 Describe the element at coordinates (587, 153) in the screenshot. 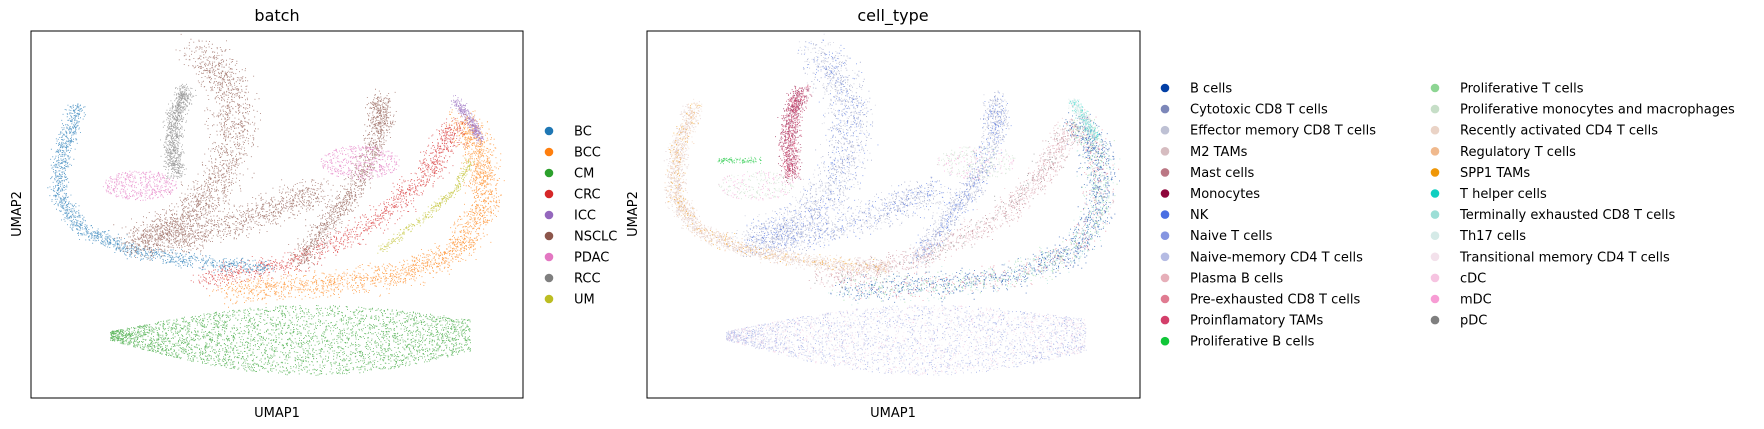

I see `batch-legend-label: BCC` at that location.